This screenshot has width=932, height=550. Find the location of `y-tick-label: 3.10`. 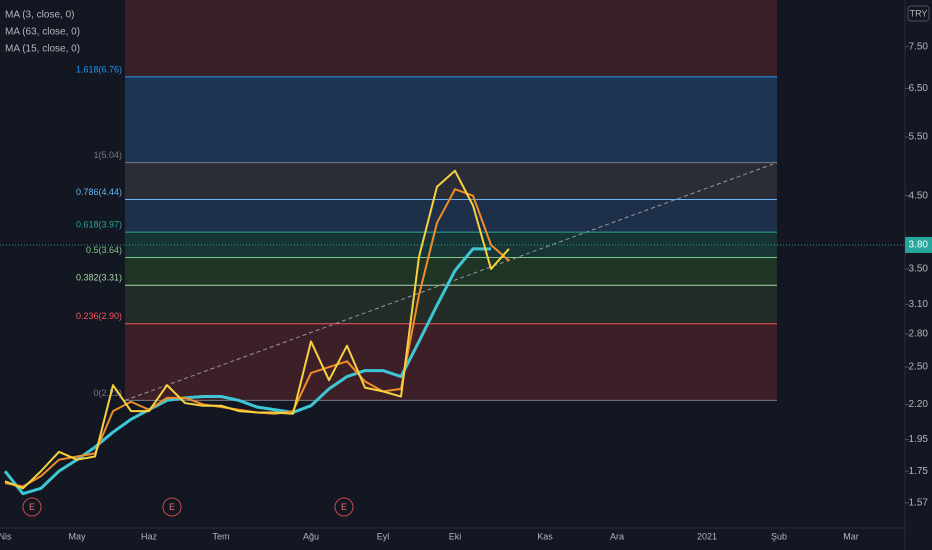

y-tick-label: 3.10 is located at coordinates (919, 304).